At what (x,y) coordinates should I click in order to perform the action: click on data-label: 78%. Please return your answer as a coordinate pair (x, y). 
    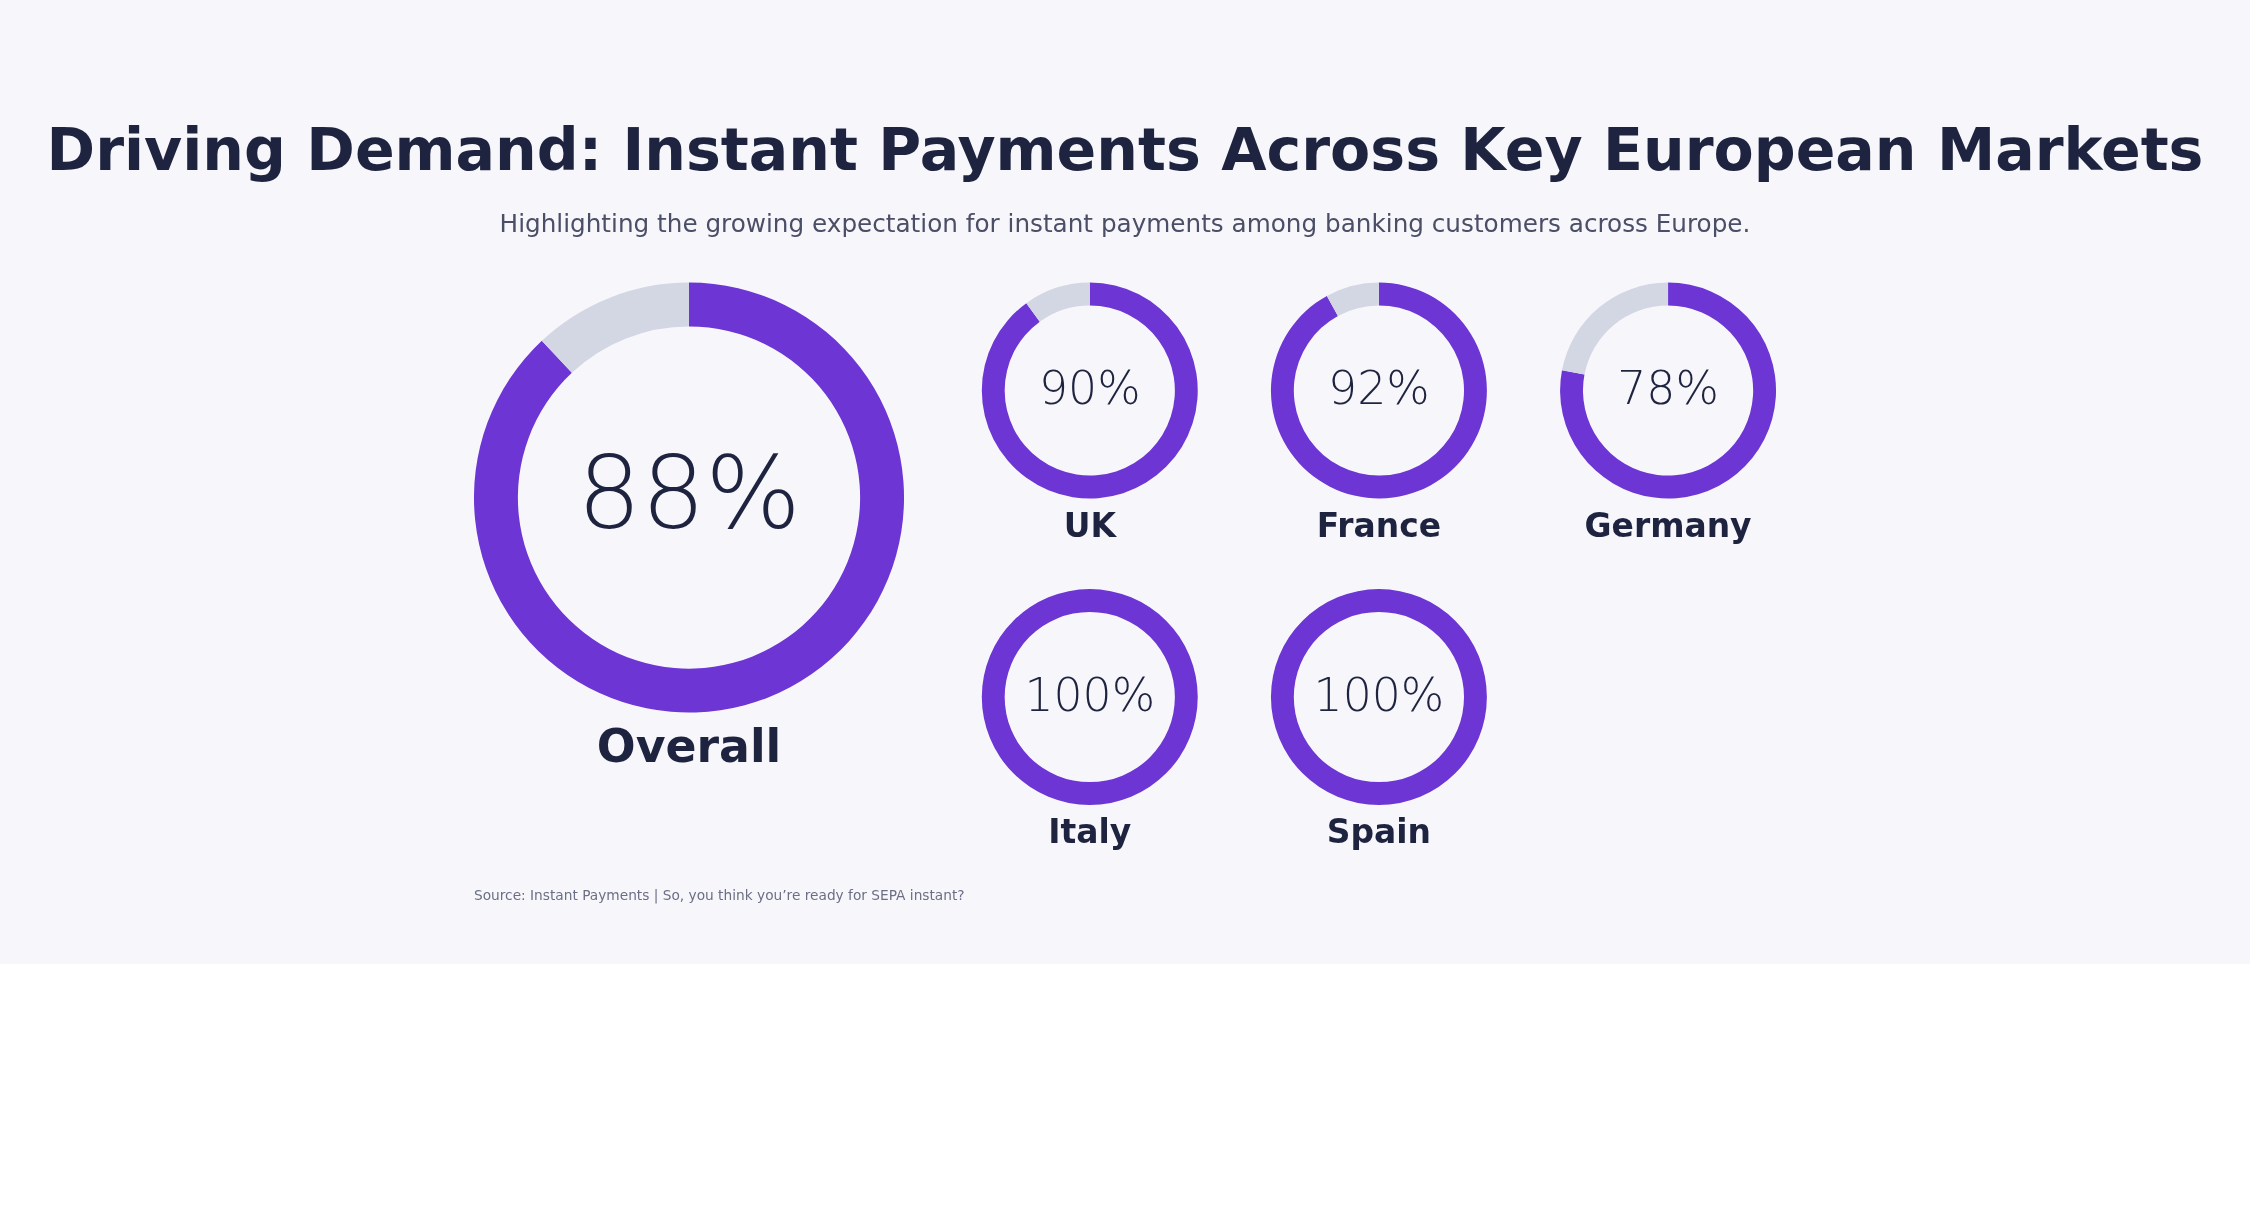
    Looking at the image, I should click on (1668, 389).